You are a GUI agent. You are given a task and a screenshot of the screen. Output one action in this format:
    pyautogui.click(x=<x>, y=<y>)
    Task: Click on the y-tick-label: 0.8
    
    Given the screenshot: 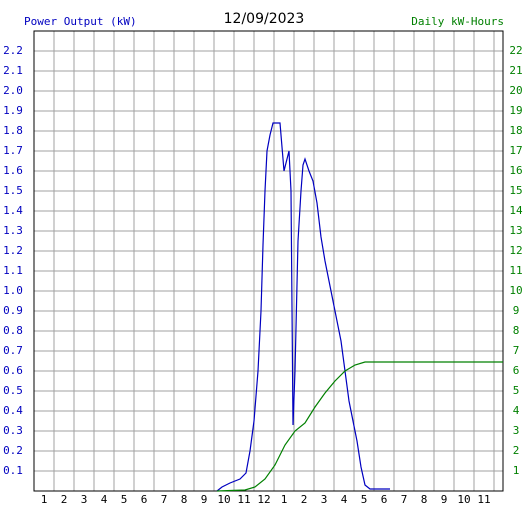 What is the action you would take?
    pyautogui.click(x=13, y=330)
    